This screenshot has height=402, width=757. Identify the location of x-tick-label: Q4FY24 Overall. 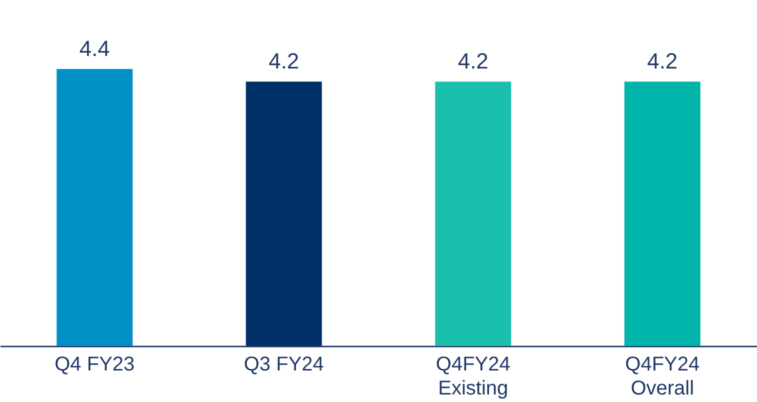
(662, 377).